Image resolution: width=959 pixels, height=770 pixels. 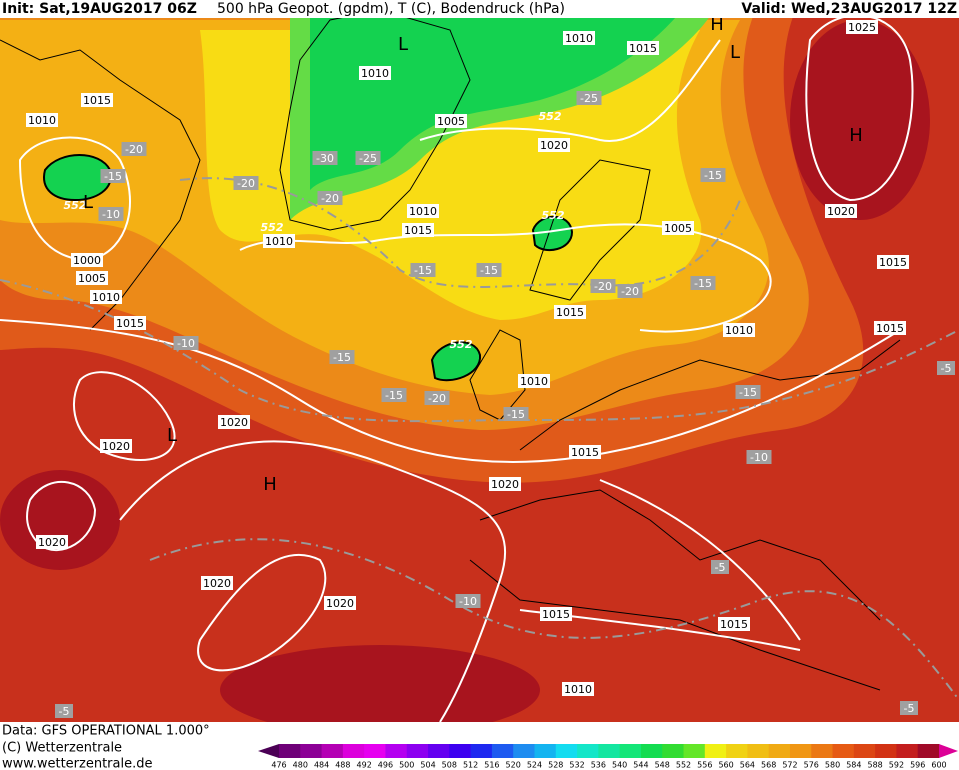 I want to click on colorbar-label: 580, so click(x=832, y=765).